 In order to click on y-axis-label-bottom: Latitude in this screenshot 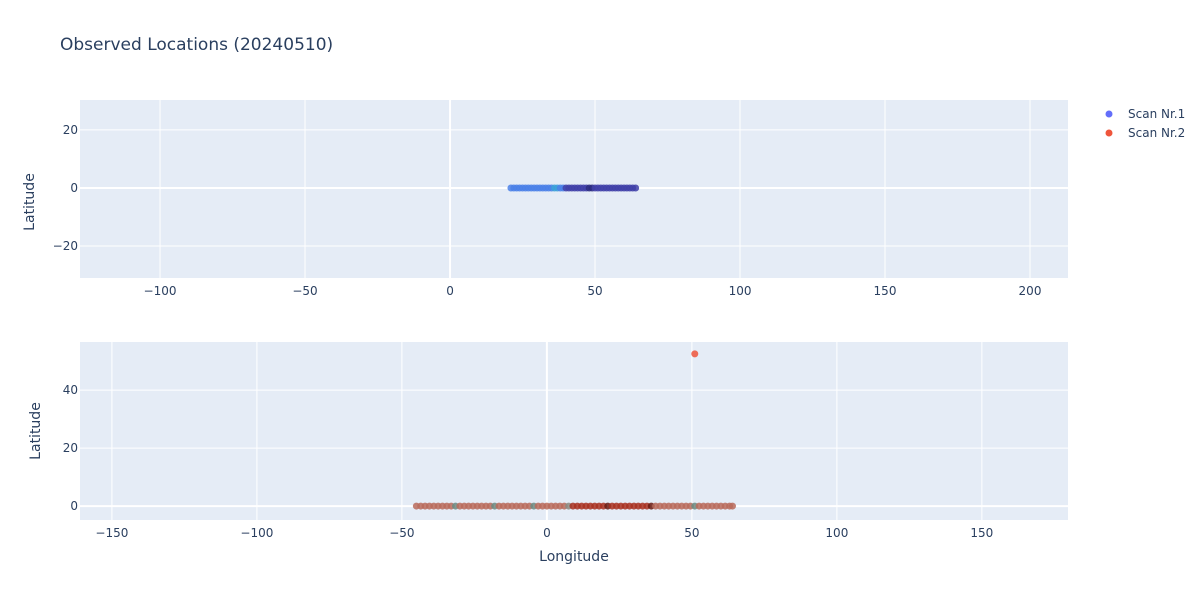, I will do `click(36, 431)`.